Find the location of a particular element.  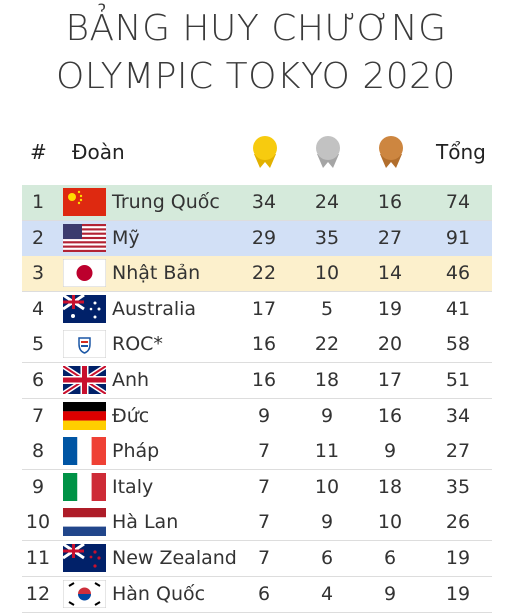

bronze-count: 17 is located at coordinates (390, 380).